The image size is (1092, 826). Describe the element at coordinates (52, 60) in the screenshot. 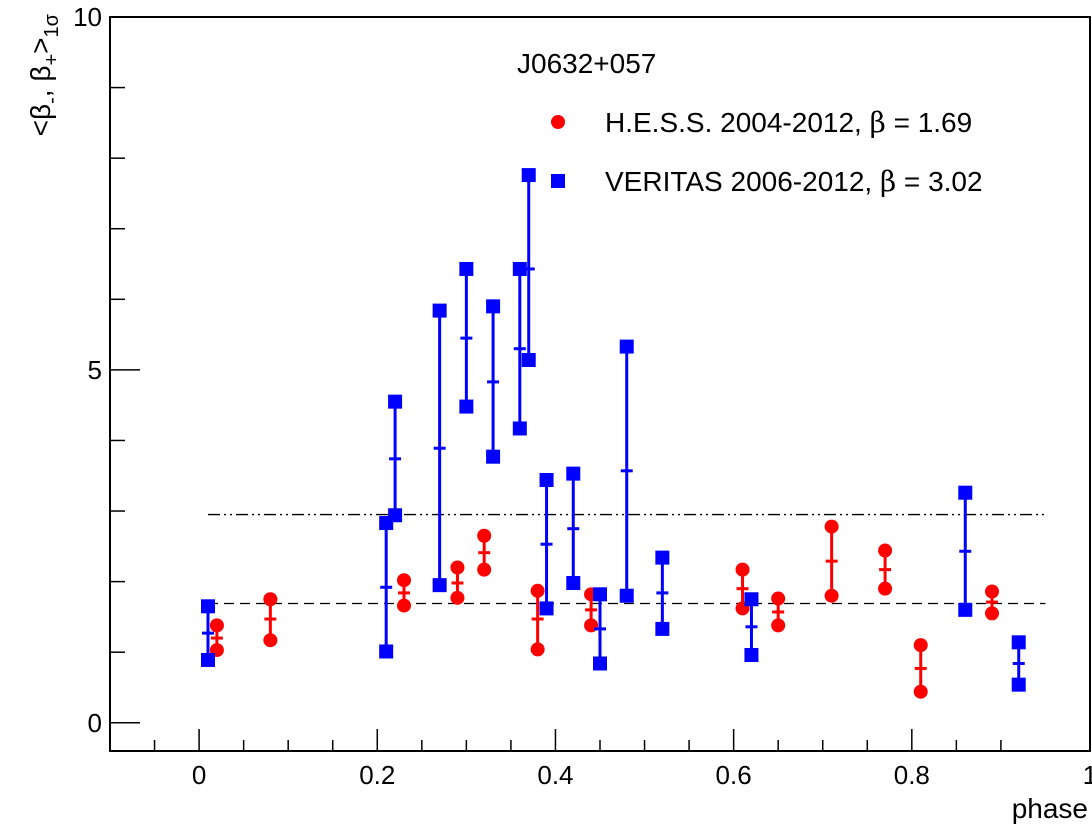

I see `y-label-sub-plus: +` at that location.